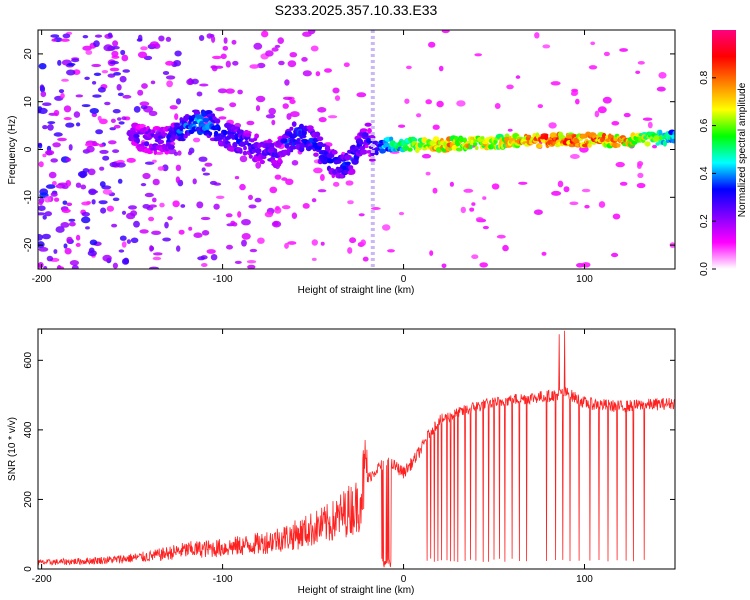 This screenshot has width=750, height=600. What do you see at coordinates (28, 360) in the screenshot?
I see `y-tick-label: 600` at bounding box center [28, 360].